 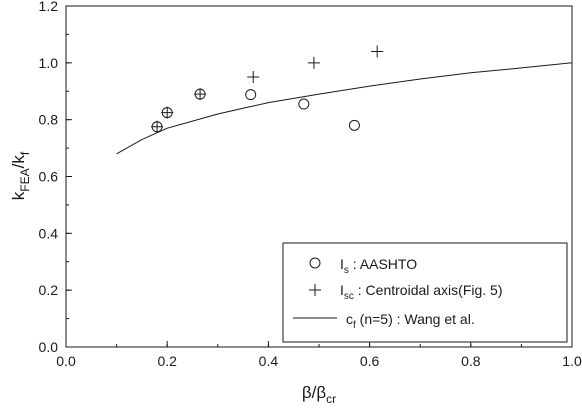 I want to click on y-axis-label-sub-fea: FEA, so click(x=25, y=179).